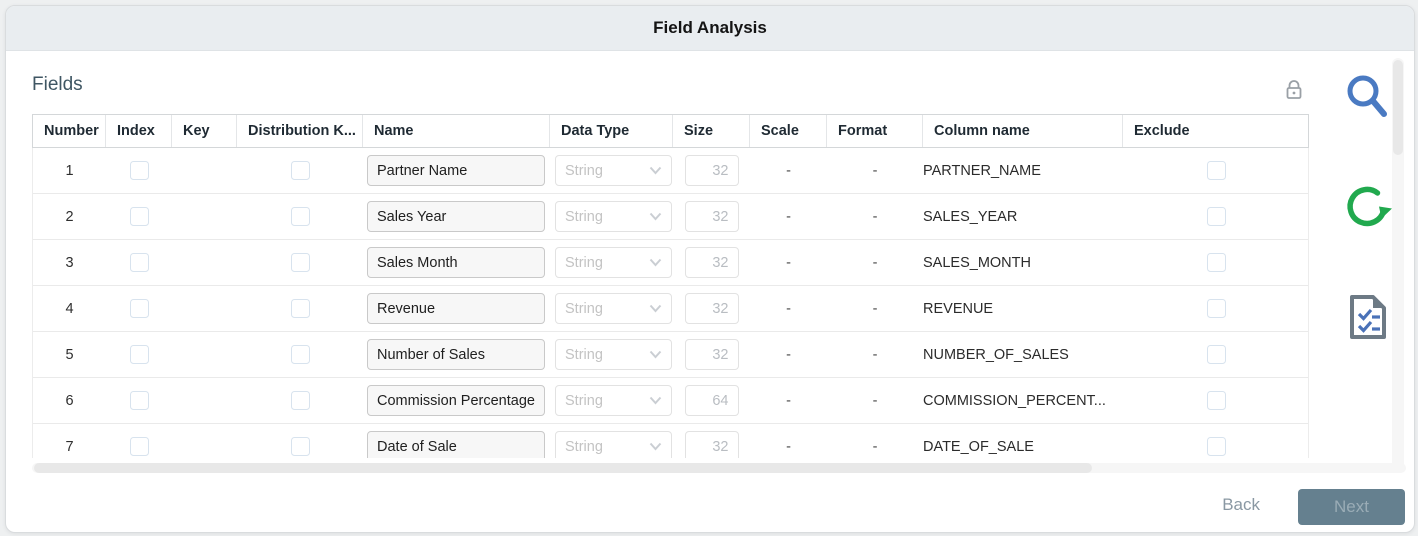 The height and width of the screenshot is (536, 1418). Describe the element at coordinates (711, 131) in the screenshot. I see `column-header-6: Size` at that location.